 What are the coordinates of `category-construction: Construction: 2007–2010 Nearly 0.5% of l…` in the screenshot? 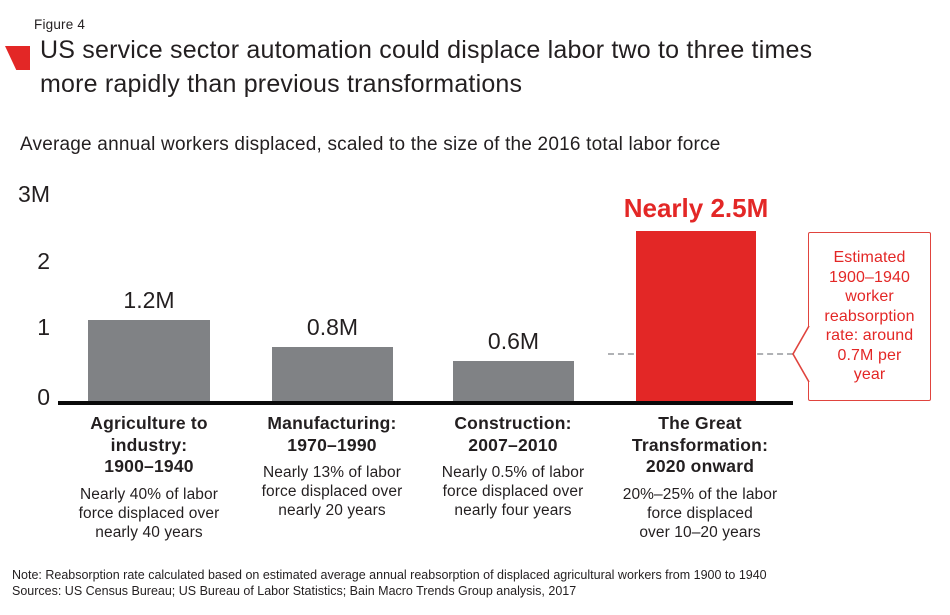 It's located at (513, 466).